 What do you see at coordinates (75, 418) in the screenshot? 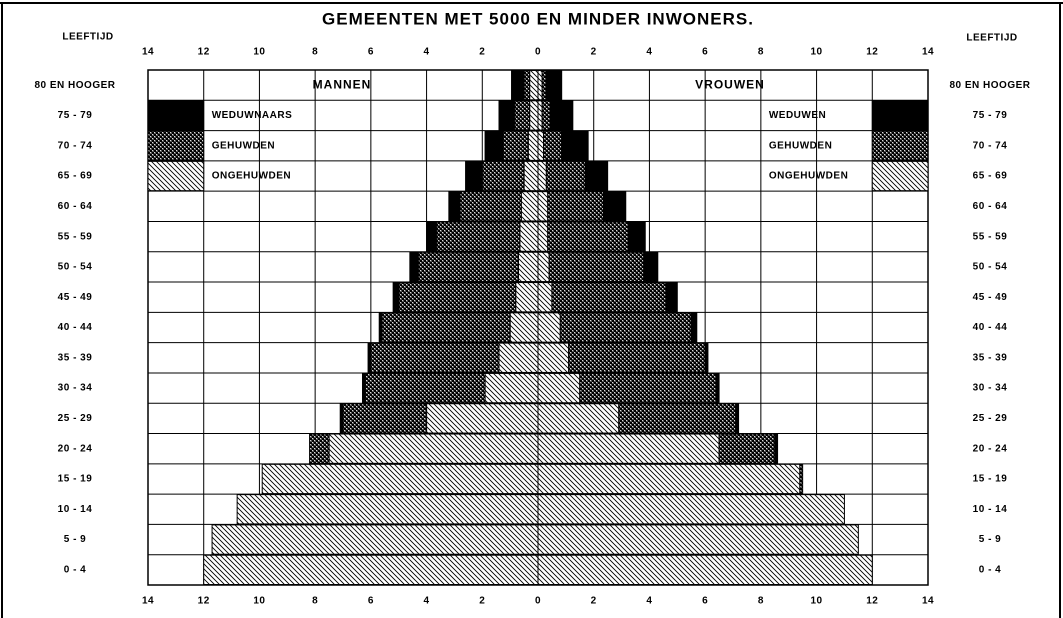
I see `y-tick-label: 25 - 29` at bounding box center [75, 418].